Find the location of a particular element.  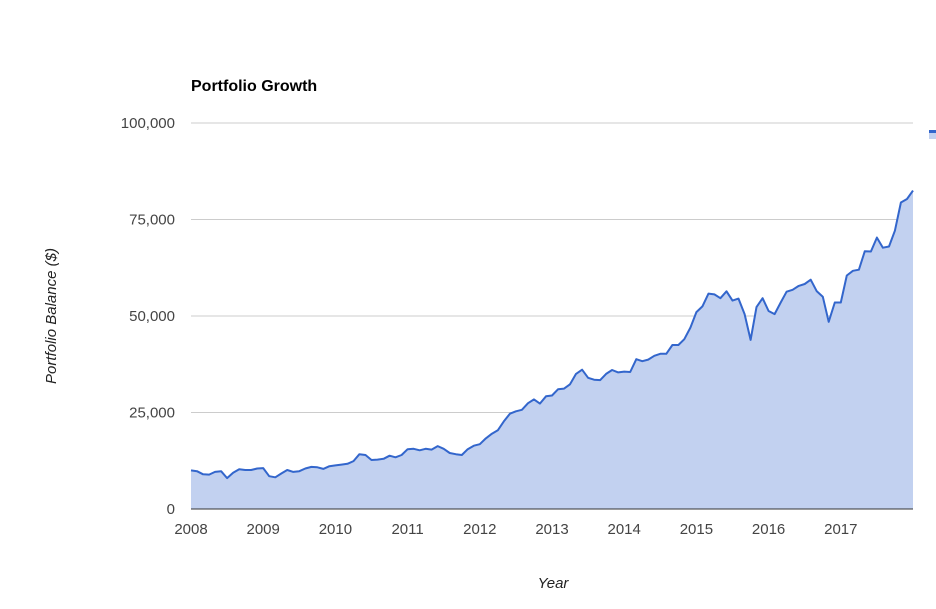

y-tick-label-2: 50,000 is located at coordinates (152, 316).